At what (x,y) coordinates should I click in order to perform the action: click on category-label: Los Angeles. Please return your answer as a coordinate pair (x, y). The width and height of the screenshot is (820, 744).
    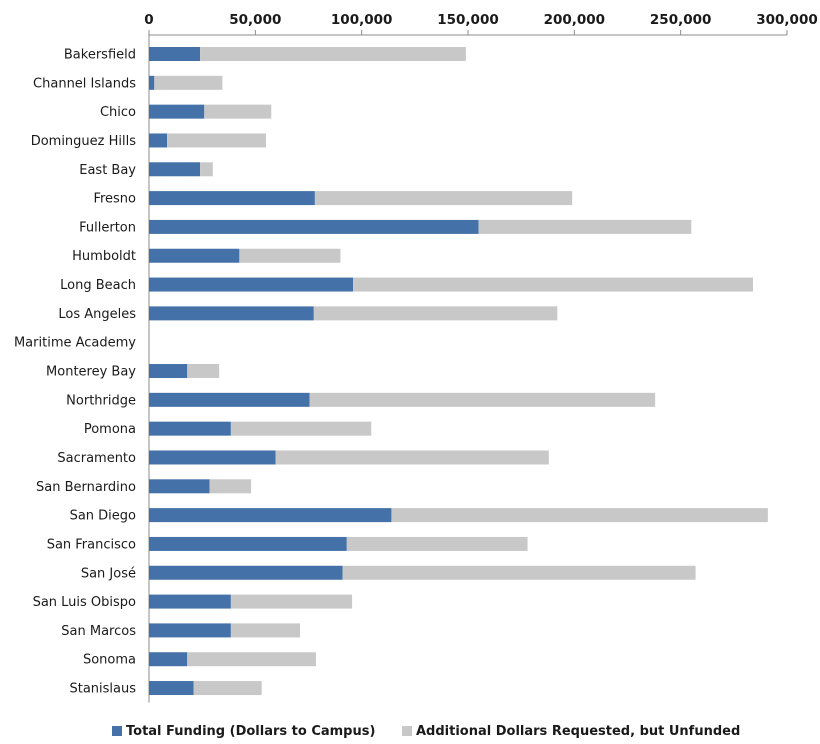
    Looking at the image, I should click on (97, 314).